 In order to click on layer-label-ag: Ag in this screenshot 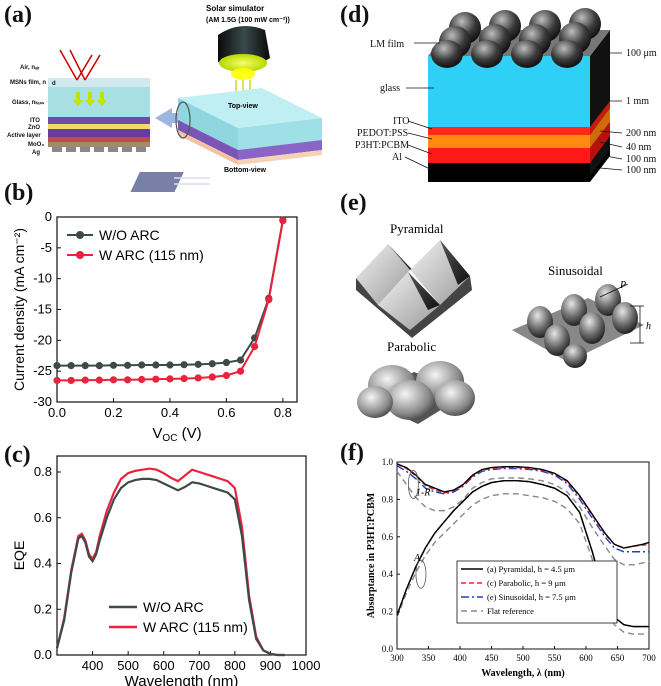, I will do `click(36, 153)`.